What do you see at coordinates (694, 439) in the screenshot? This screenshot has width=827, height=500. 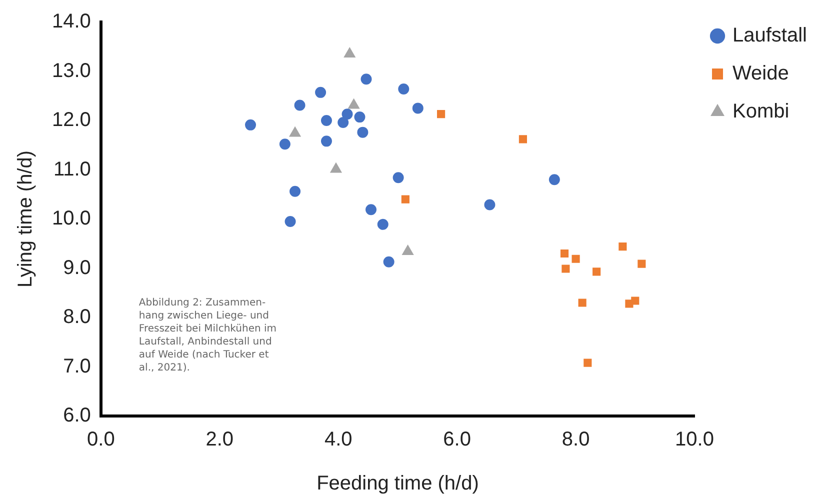 I see `x-tick-label: 10.0` at bounding box center [694, 439].